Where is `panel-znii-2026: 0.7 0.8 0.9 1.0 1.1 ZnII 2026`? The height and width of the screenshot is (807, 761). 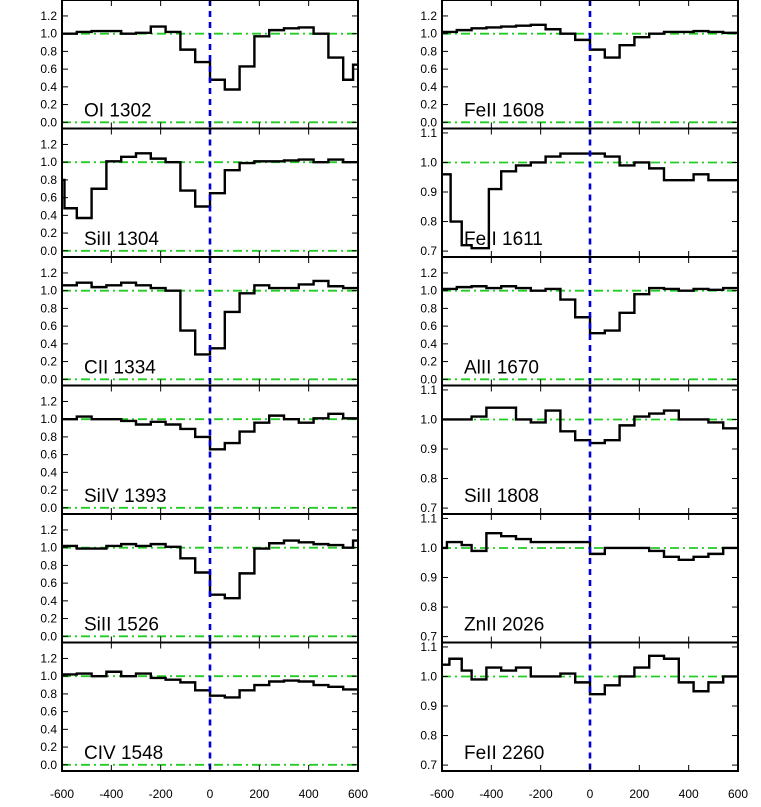
panel-znii-2026: 0.7 0.8 0.9 1.0 1.1 ZnII 2026 is located at coordinates (579, 577).